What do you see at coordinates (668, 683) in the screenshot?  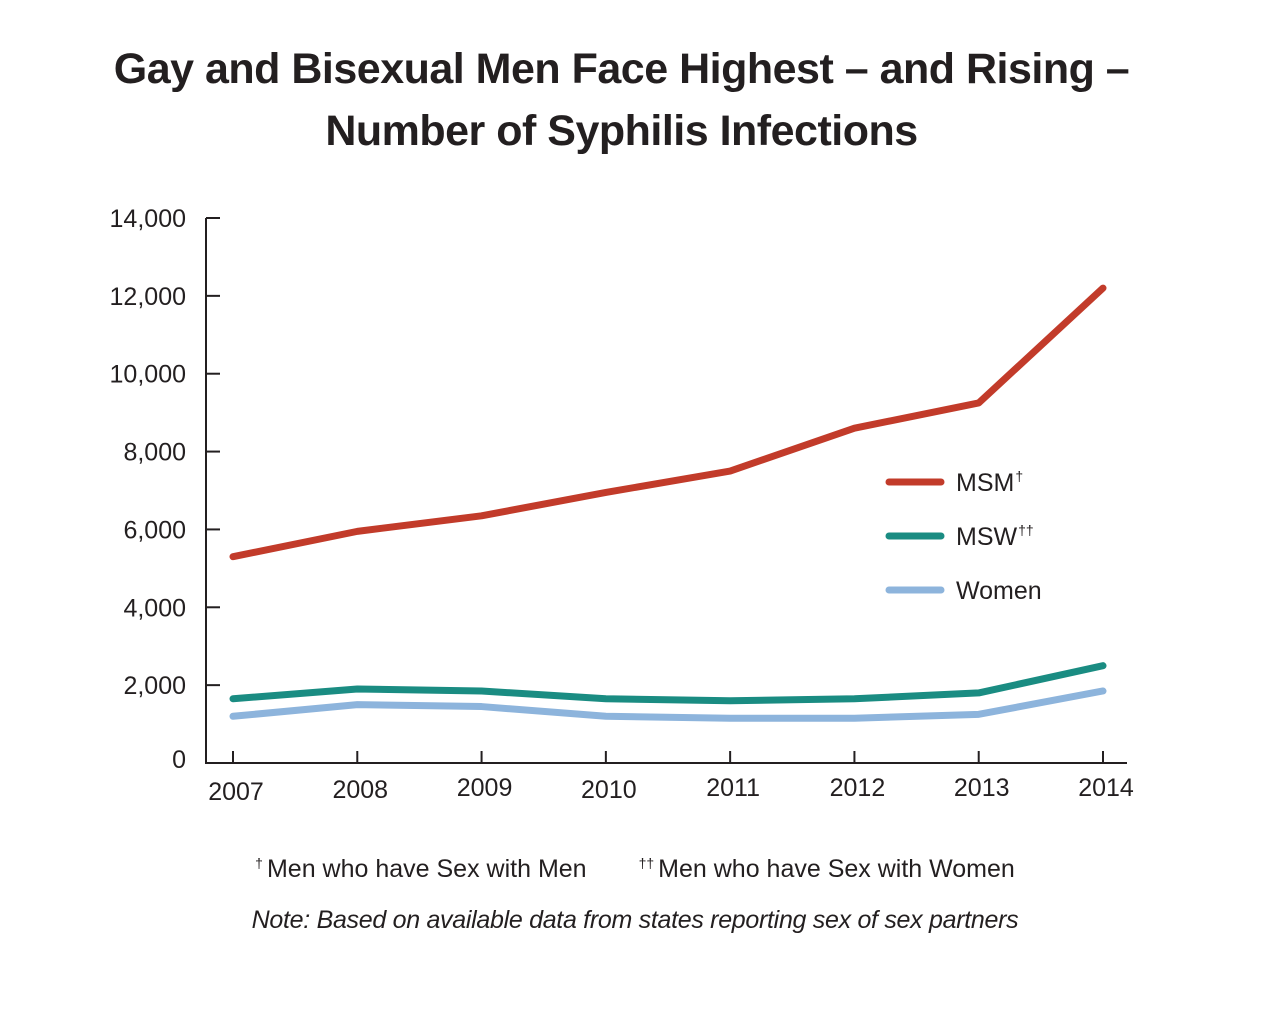 I see `series-line-msw` at bounding box center [668, 683].